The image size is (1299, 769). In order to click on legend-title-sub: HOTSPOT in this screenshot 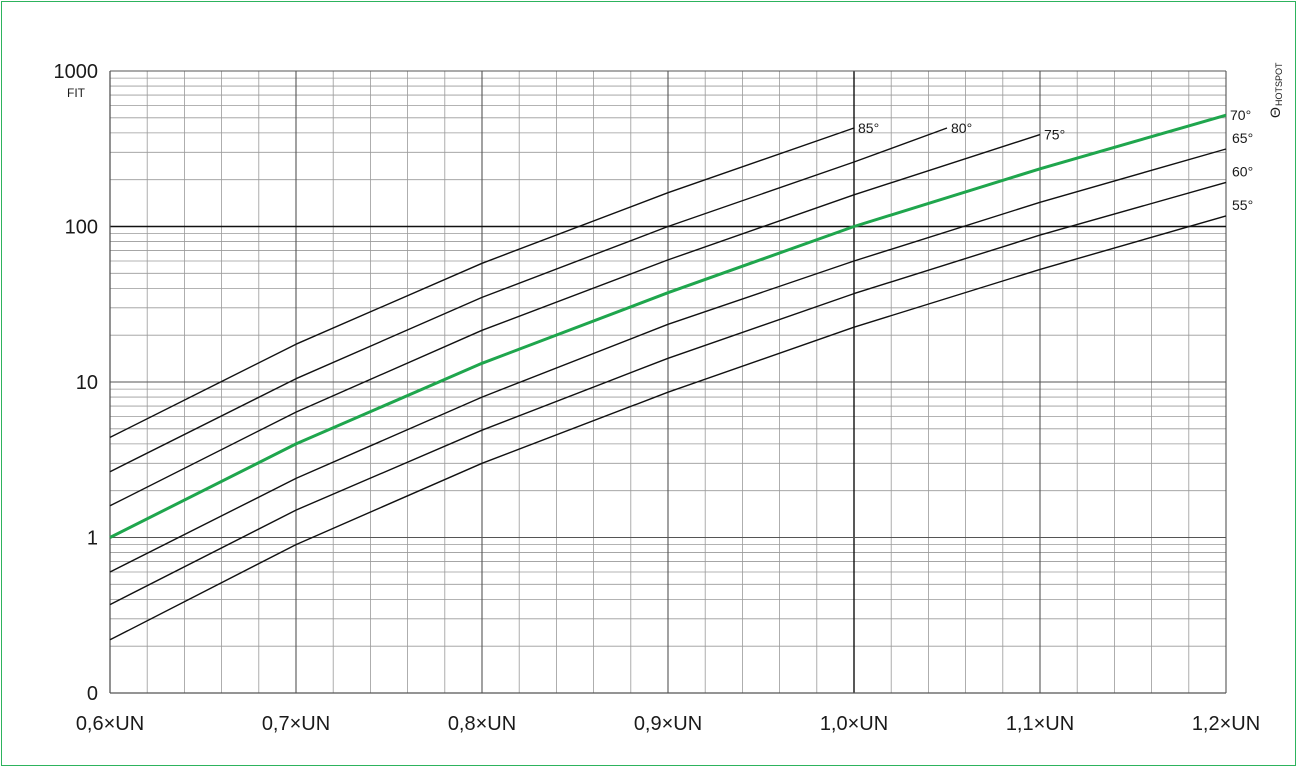, I will do `click(1279, 84)`.